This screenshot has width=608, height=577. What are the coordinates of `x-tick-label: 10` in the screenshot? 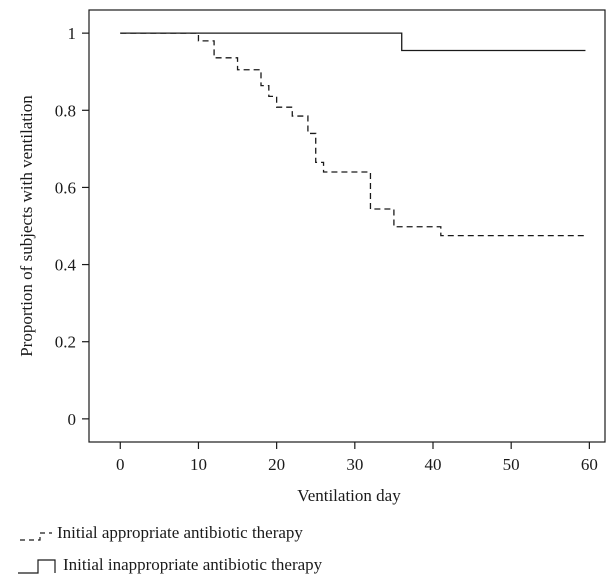 It's located at (198, 464).